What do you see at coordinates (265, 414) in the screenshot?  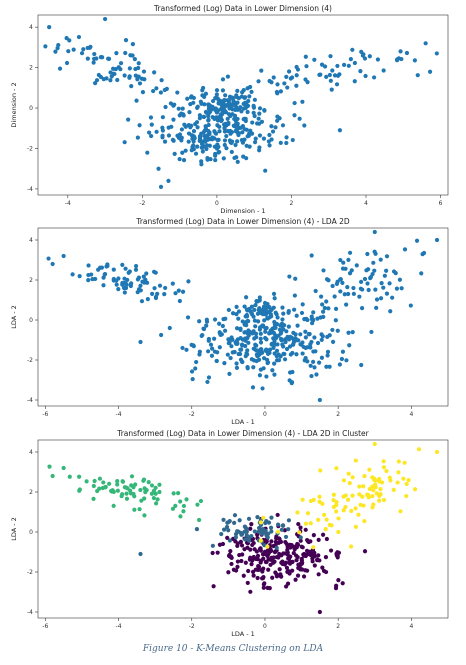 I see `x-tick-label: 0` at bounding box center [265, 414].